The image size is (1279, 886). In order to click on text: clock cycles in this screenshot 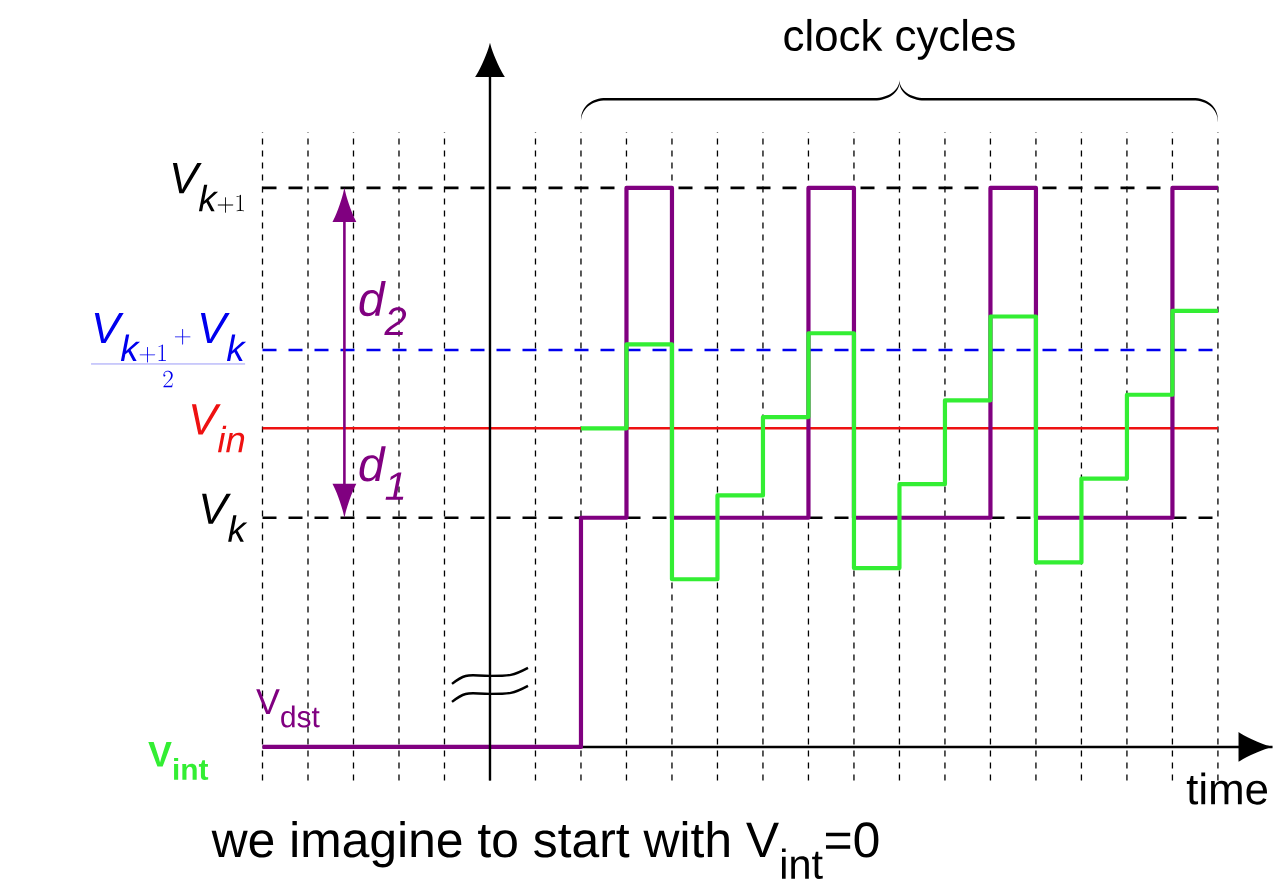, I will do `click(899, 39)`.